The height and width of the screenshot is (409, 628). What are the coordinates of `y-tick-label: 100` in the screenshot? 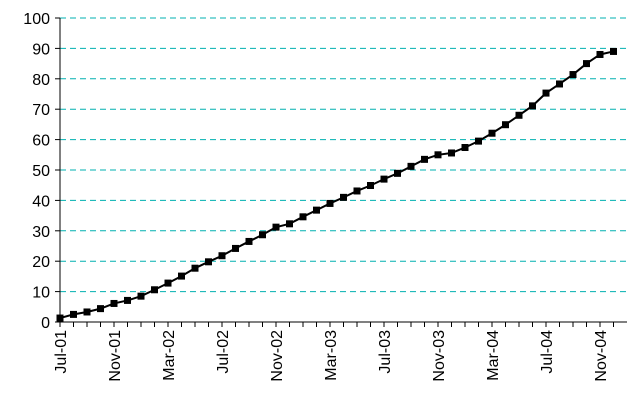 It's located at (36, 19).